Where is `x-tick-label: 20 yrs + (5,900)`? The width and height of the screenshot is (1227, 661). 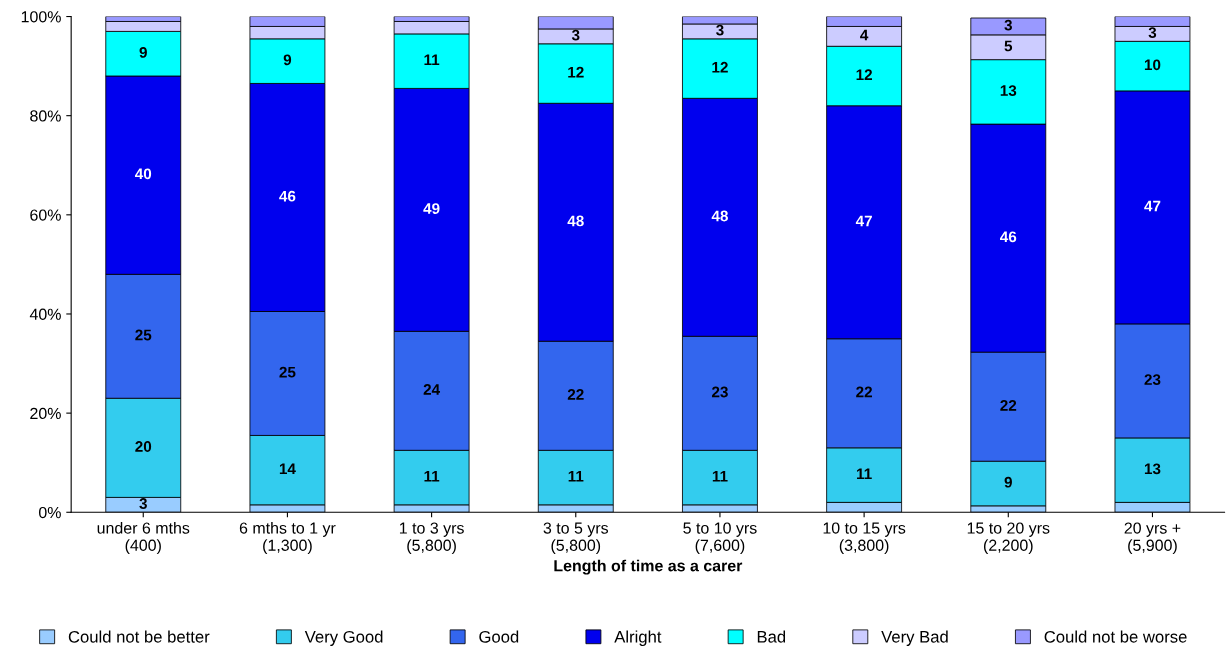 x-tick-label: 20 yrs + (5,900) is located at coordinates (1152, 538).